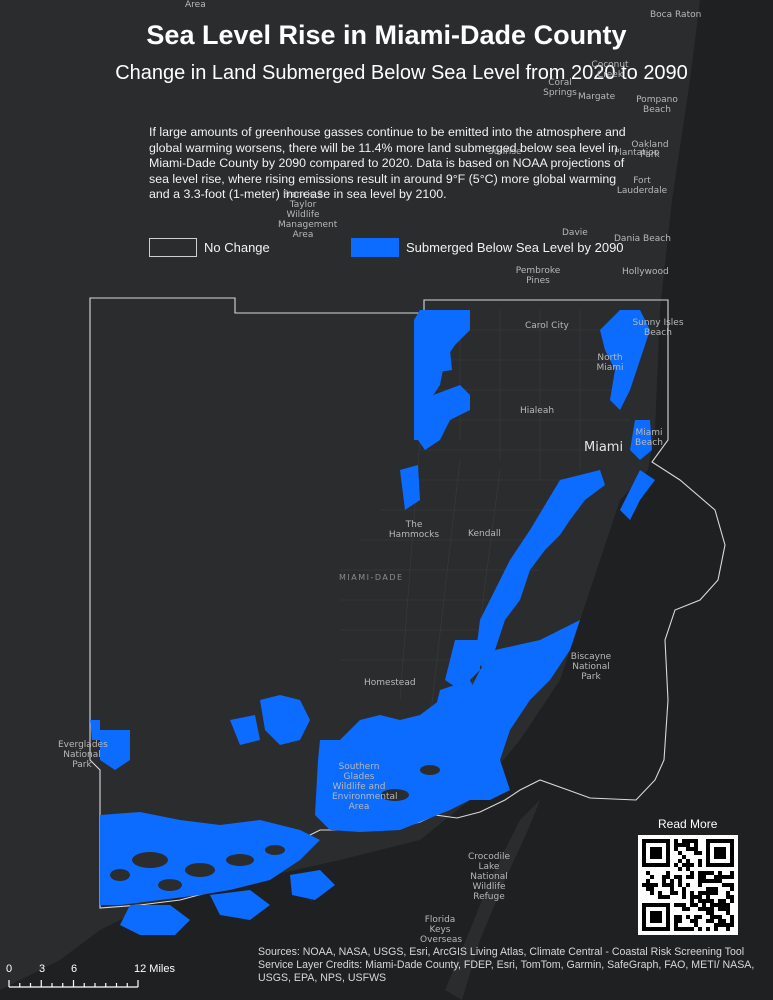 The image size is (773, 1000). What do you see at coordinates (73, 984) in the screenshot?
I see `scale-bar-graphic` at bounding box center [73, 984].